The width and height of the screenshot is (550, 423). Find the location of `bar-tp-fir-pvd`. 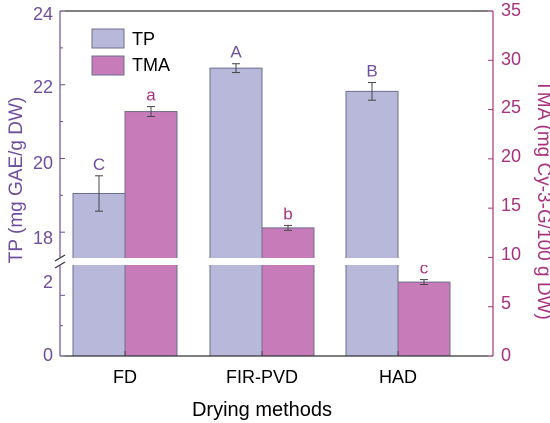

bar-tp-fir-pvd is located at coordinates (236, 212).